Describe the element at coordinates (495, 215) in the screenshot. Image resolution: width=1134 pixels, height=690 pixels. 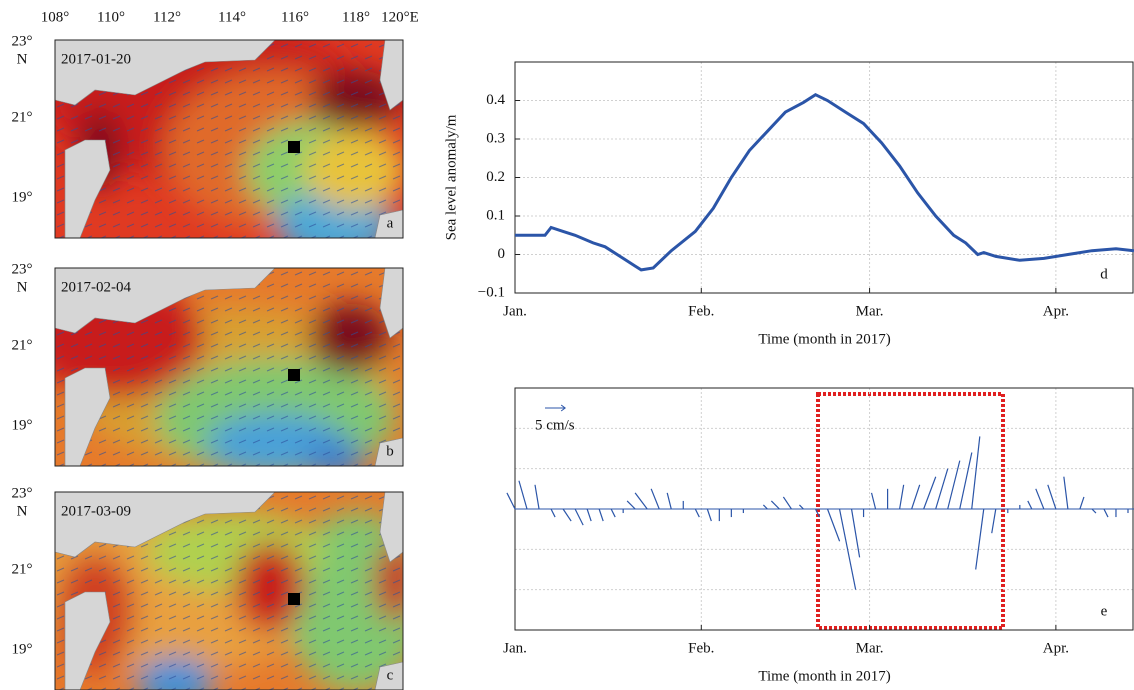
I see `y-tick-label: 0.1` at that location.